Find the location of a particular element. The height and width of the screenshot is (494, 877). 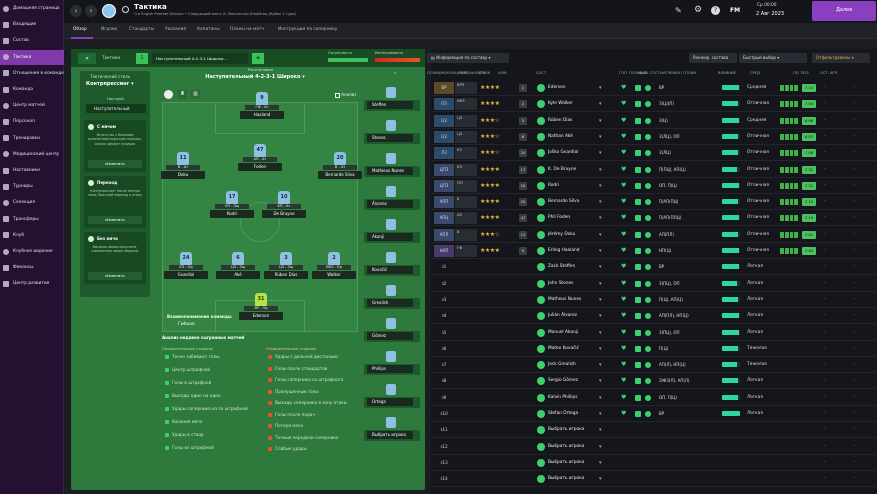

rank-squad-button: Ранжир. состава is located at coordinates (713, 58).